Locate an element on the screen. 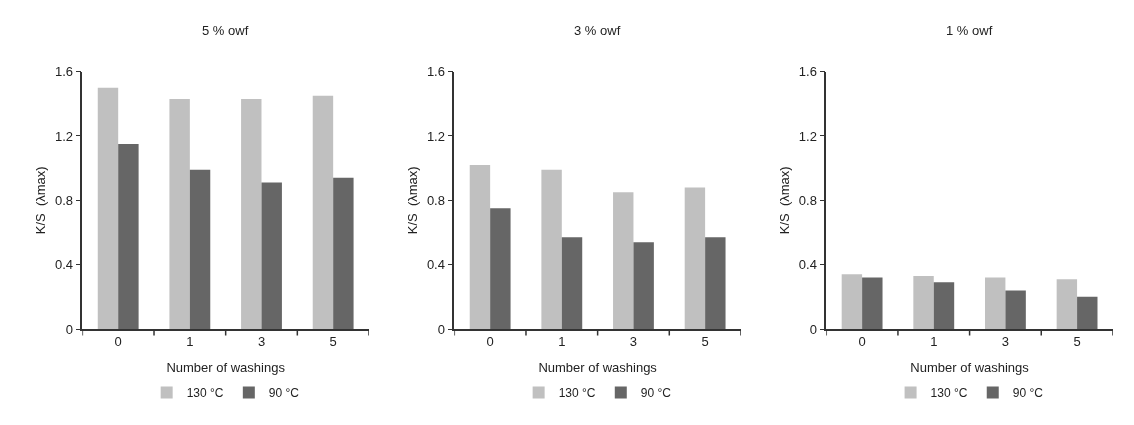 The width and height of the screenshot is (1134, 425). chart-title: 3 % owf is located at coordinates (597, 30).